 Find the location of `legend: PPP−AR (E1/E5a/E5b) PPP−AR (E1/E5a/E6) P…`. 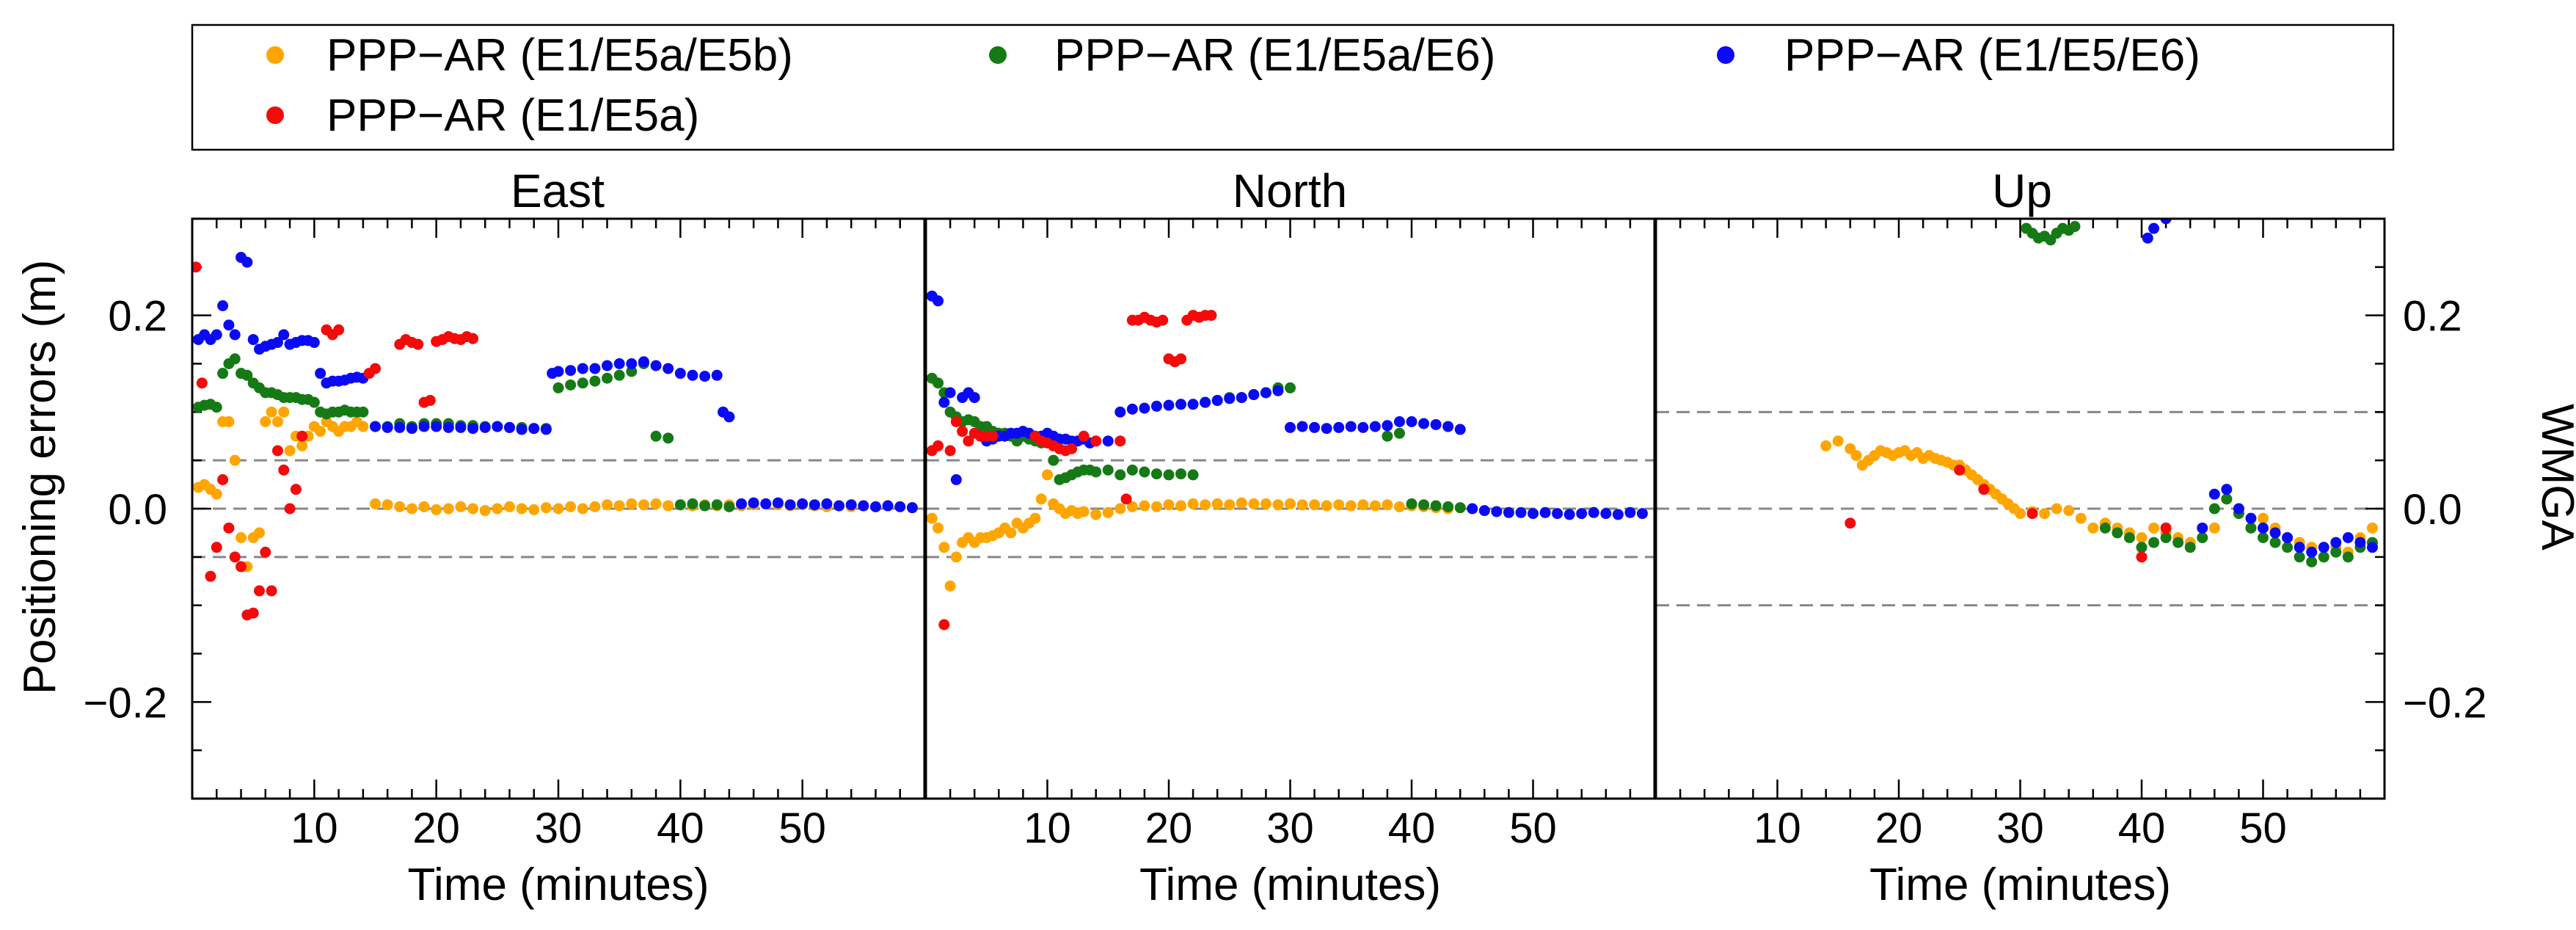

legend: PPP−AR (E1/E5a/E5b) PPP−AR (E1/E5a/E6) P… is located at coordinates (1293, 87).